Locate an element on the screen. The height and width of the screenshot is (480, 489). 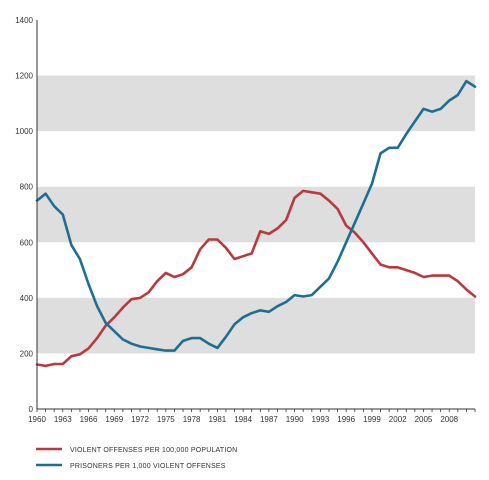
x-tick-label: 1960 is located at coordinates (37, 419).